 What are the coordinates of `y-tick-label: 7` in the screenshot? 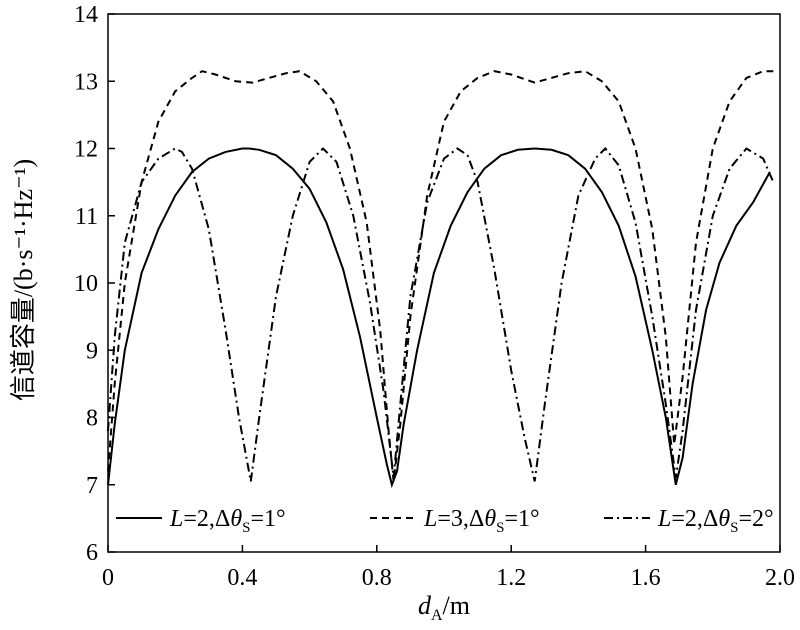 It's located at (92, 486).